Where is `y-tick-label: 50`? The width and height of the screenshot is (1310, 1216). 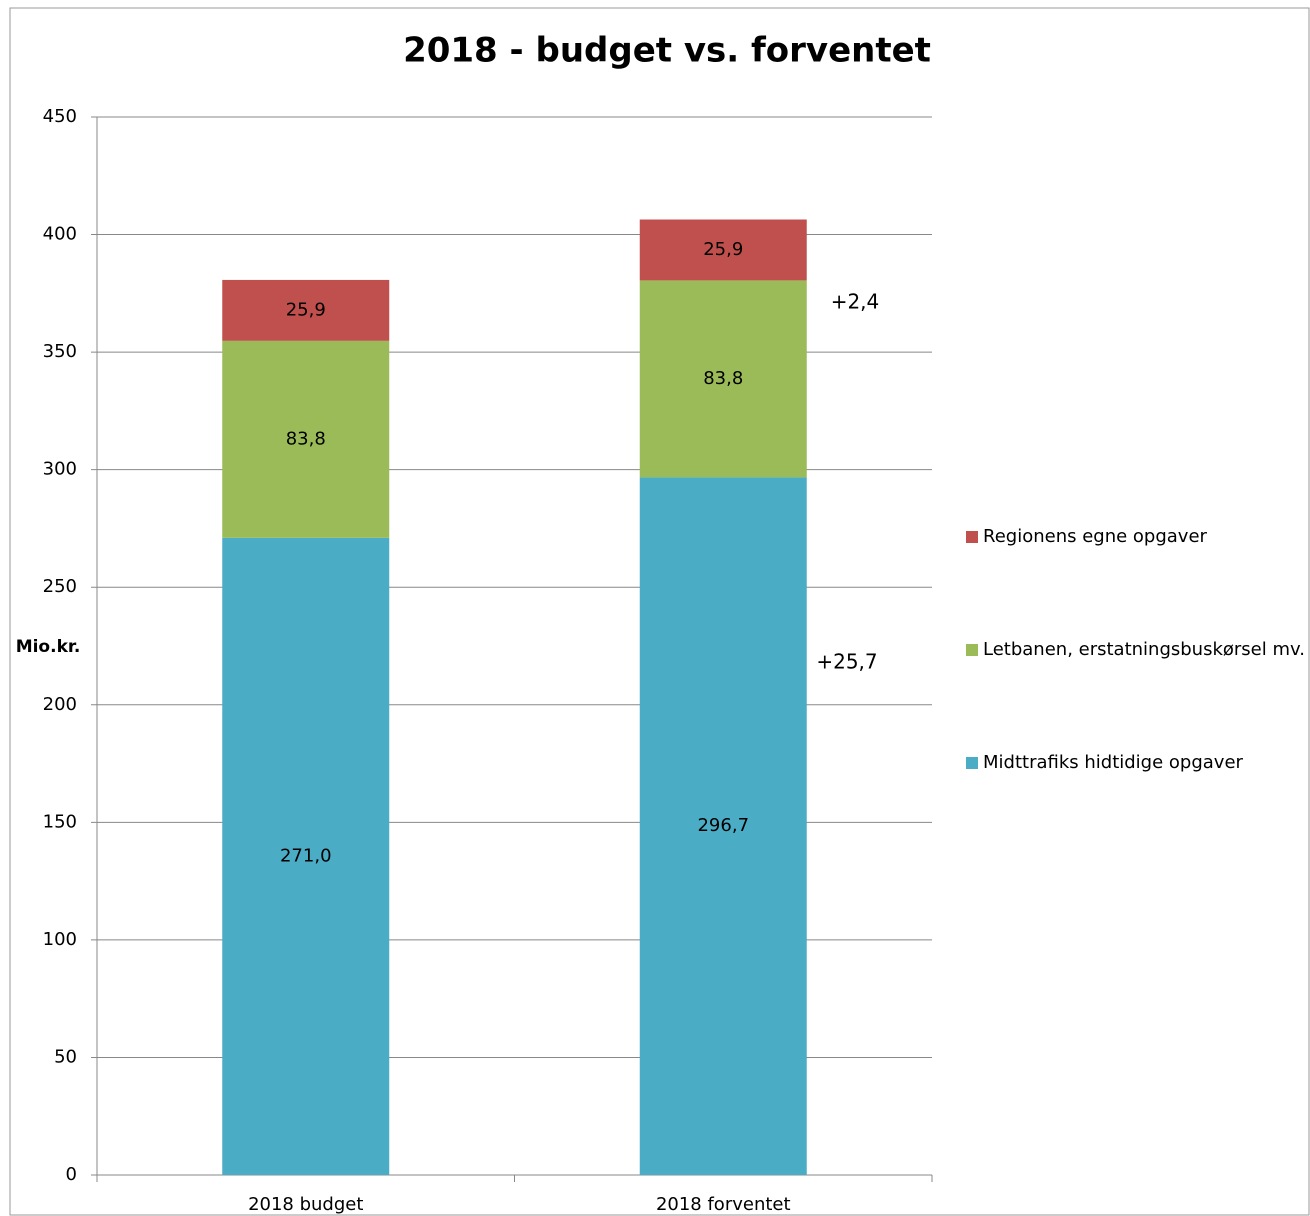 y-tick-label: 50 is located at coordinates (65, 1056).